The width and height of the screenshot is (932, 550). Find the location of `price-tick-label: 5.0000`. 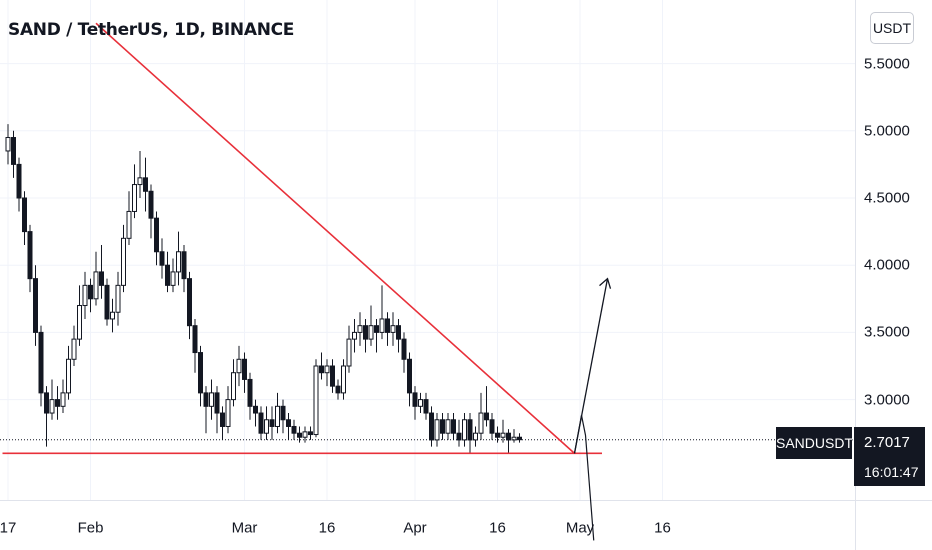

price-tick-label: 5.0000 is located at coordinates (887, 131).